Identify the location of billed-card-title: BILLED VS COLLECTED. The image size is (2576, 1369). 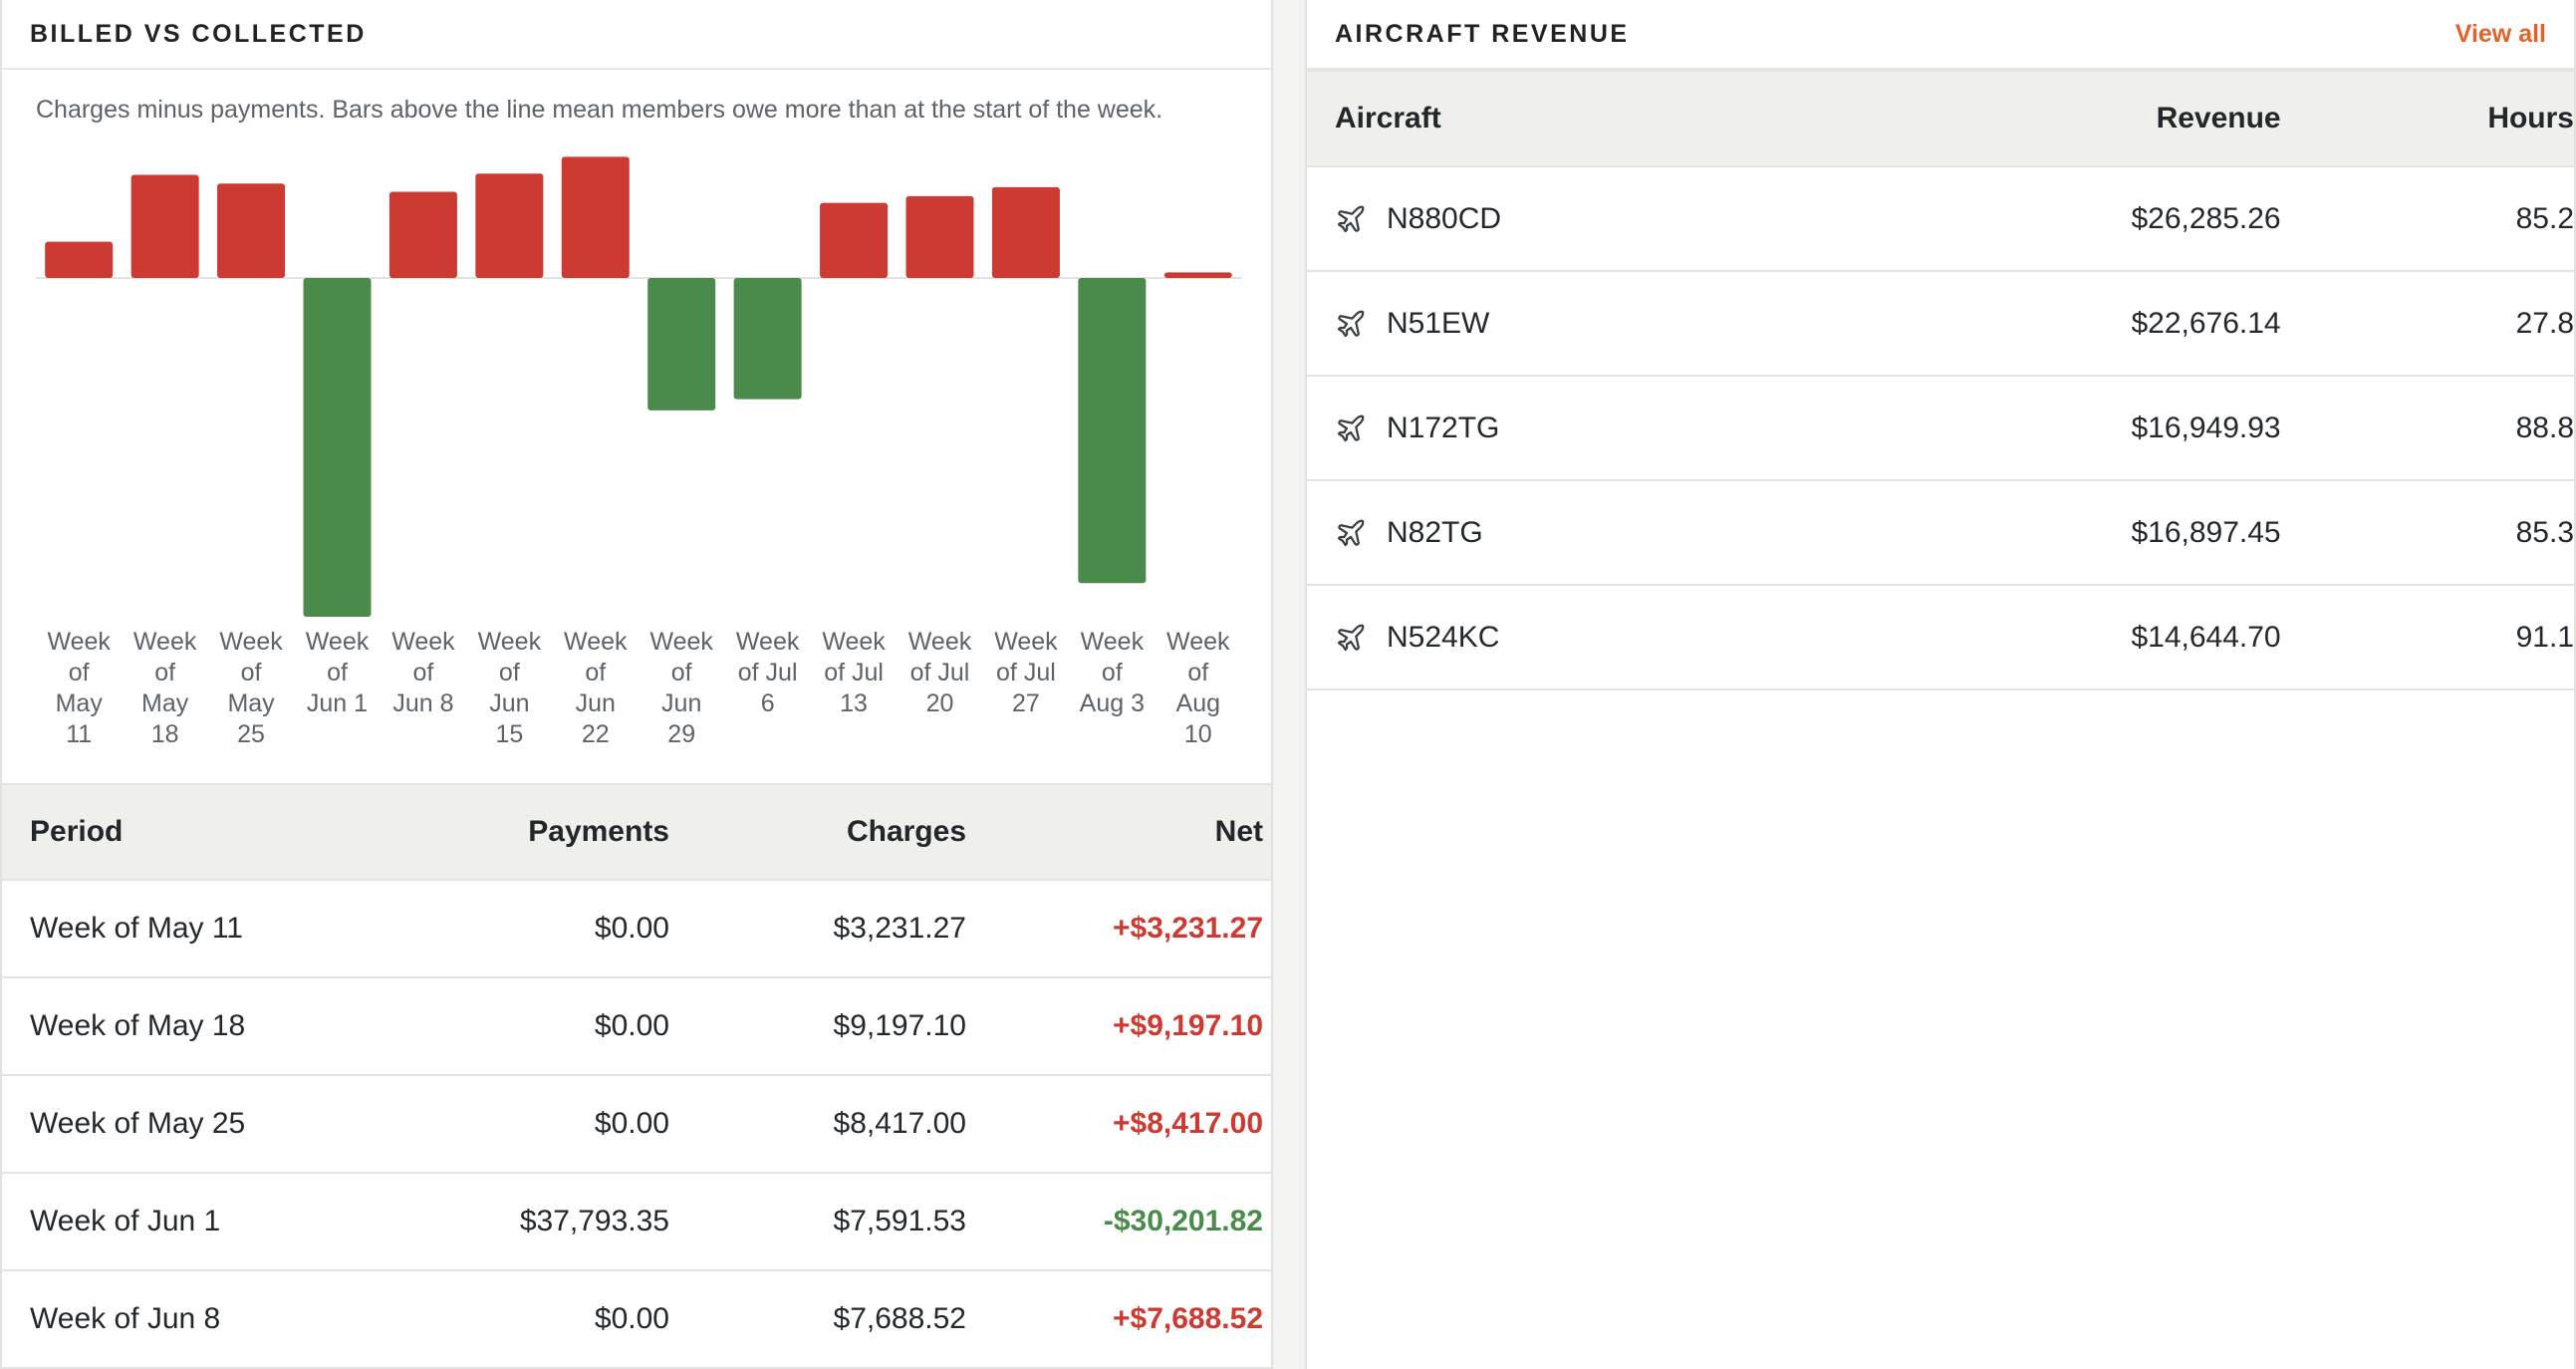
(198, 33).